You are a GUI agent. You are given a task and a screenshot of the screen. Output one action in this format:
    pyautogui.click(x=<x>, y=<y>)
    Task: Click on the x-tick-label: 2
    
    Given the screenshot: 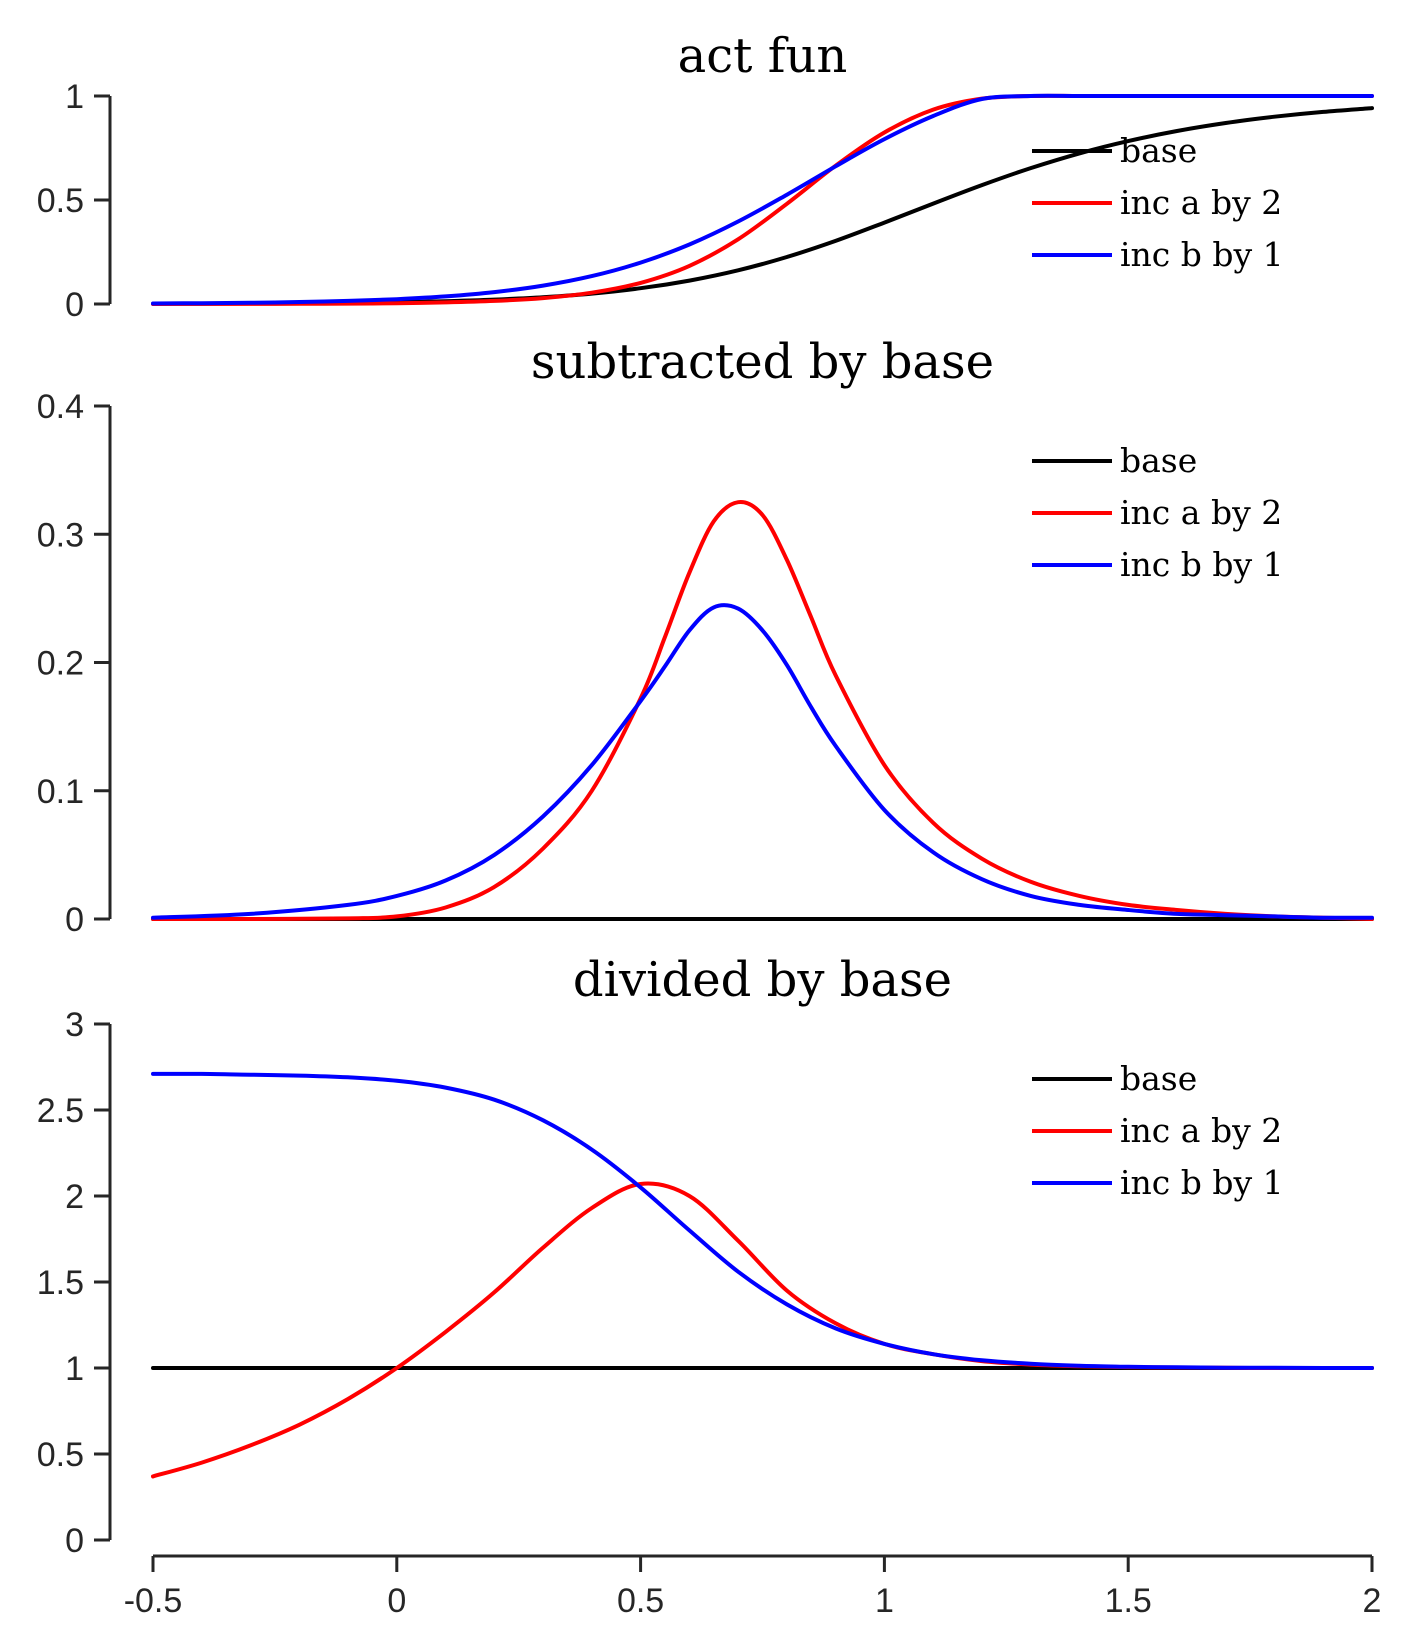 What is the action you would take?
    pyautogui.click(x=1372, y=1601)
    